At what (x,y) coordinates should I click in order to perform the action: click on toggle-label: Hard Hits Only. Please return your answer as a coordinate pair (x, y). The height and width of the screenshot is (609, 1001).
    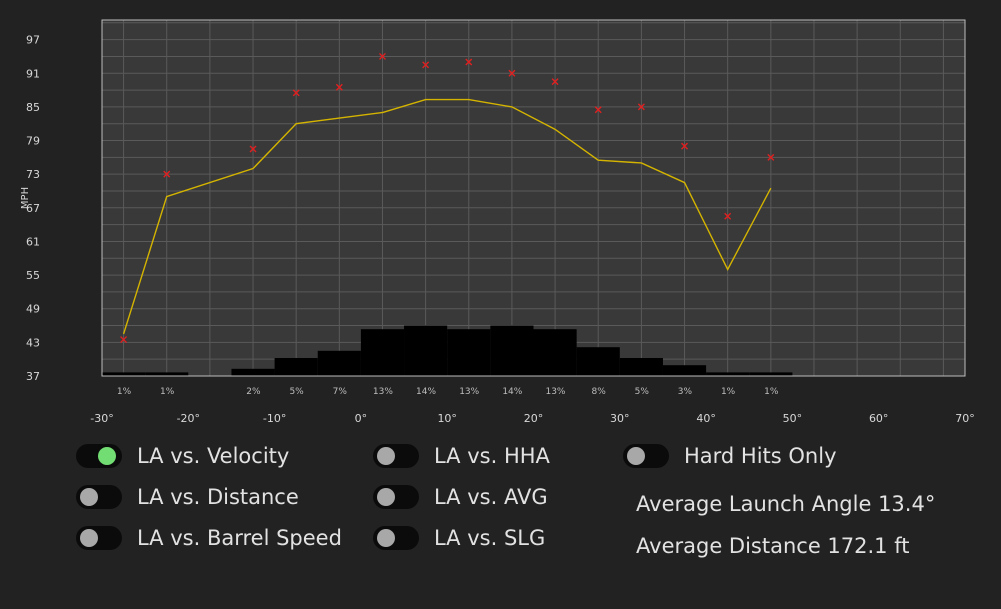
    Looking at the image, I should click on (760, 456).